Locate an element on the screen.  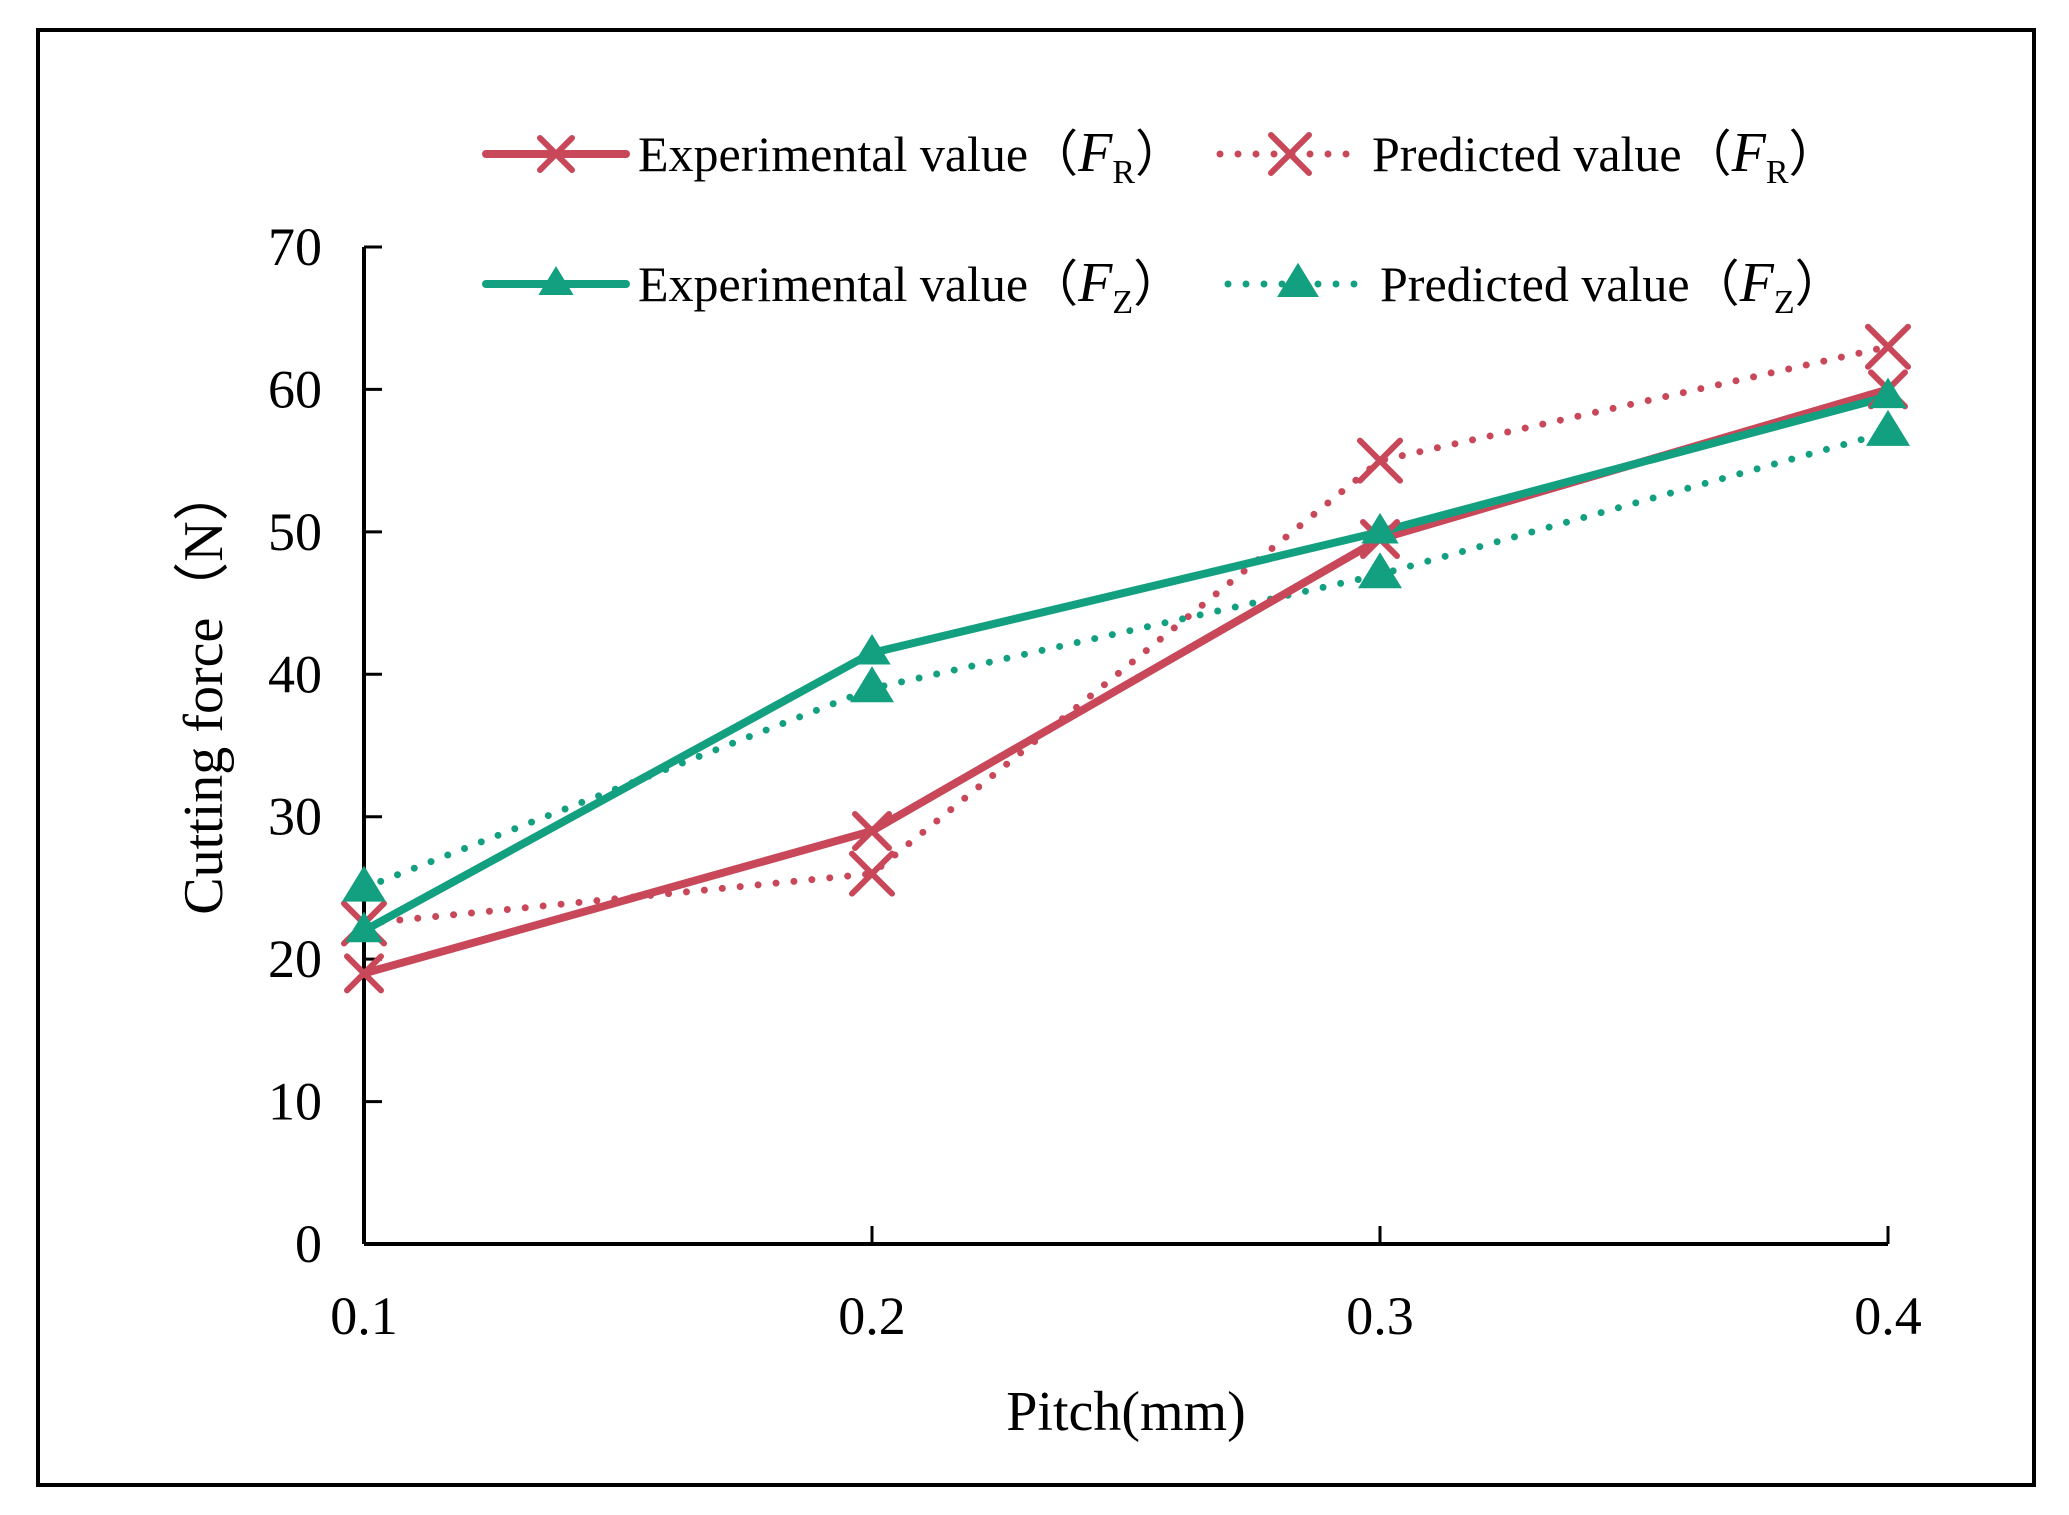
y-tick-label: 70 is located at coordinates (295, 247).